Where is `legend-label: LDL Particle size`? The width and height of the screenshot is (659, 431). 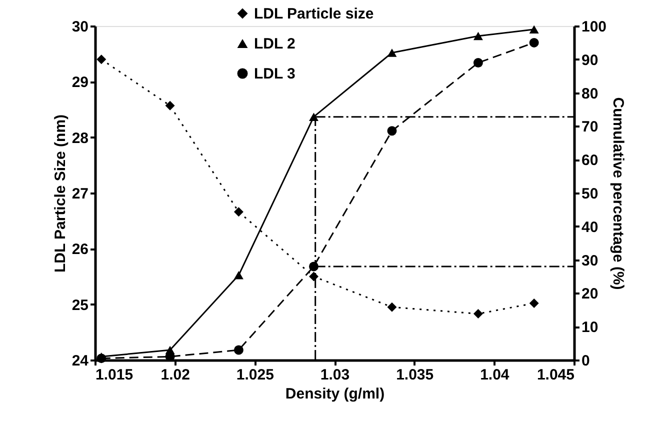
legend-label: LDL Particle size is located at coordinates (314, 14).